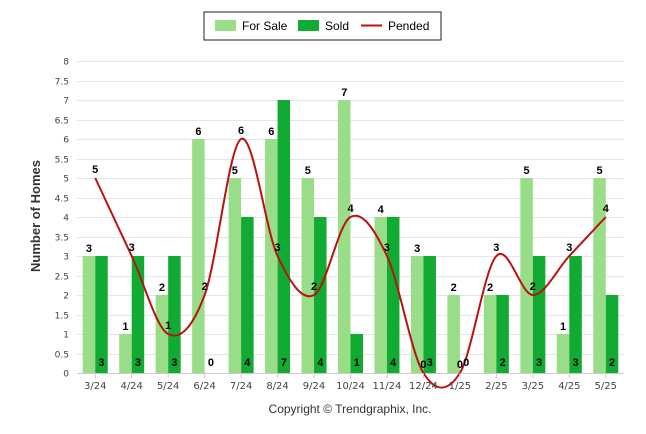 Image resolution: width=646 pixels, height=434 pixels. What do you see at coordinates (62, 200) in the screenshot?
I see `y-tick-label: 4.5` at bounding box center [62, 200].